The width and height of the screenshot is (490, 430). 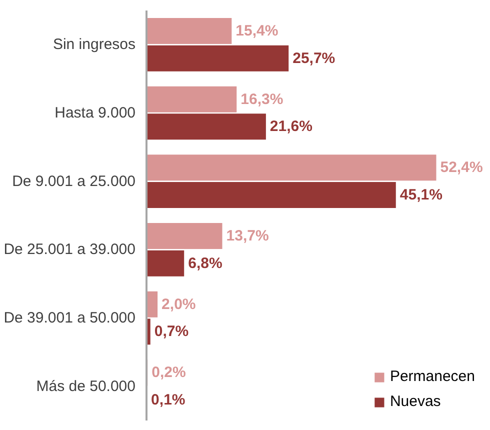 What do you see at coordinates (74, 181) in the screenshot?
I see `y-tick-label: De 9.001 a 25.000` at bounding box center [74, 181].